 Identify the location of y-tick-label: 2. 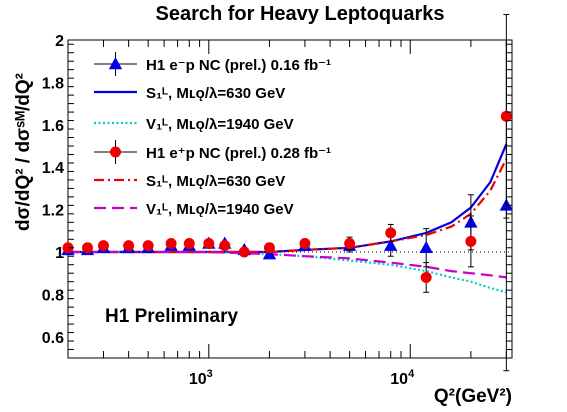
(59, 41).